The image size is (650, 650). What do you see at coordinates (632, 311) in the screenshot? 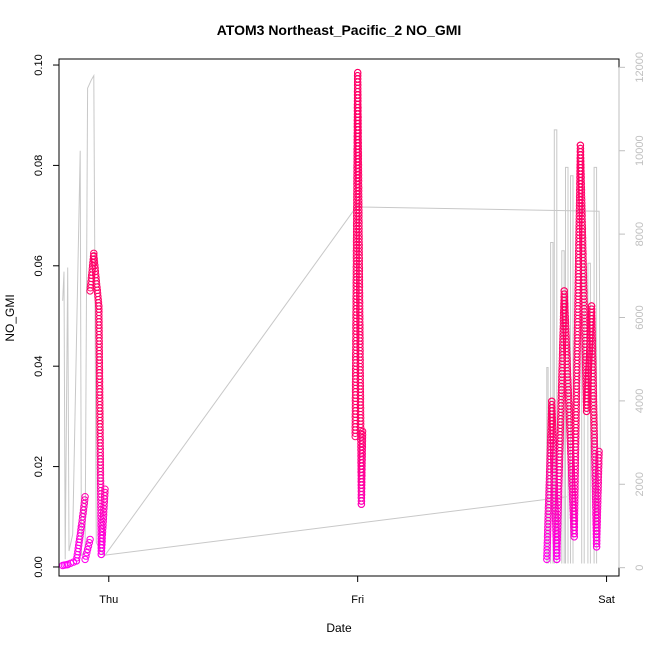
I see `right-y-axis: 0 2000 4000 6000 8000 10000 12000` at bounding box center [632, 311].